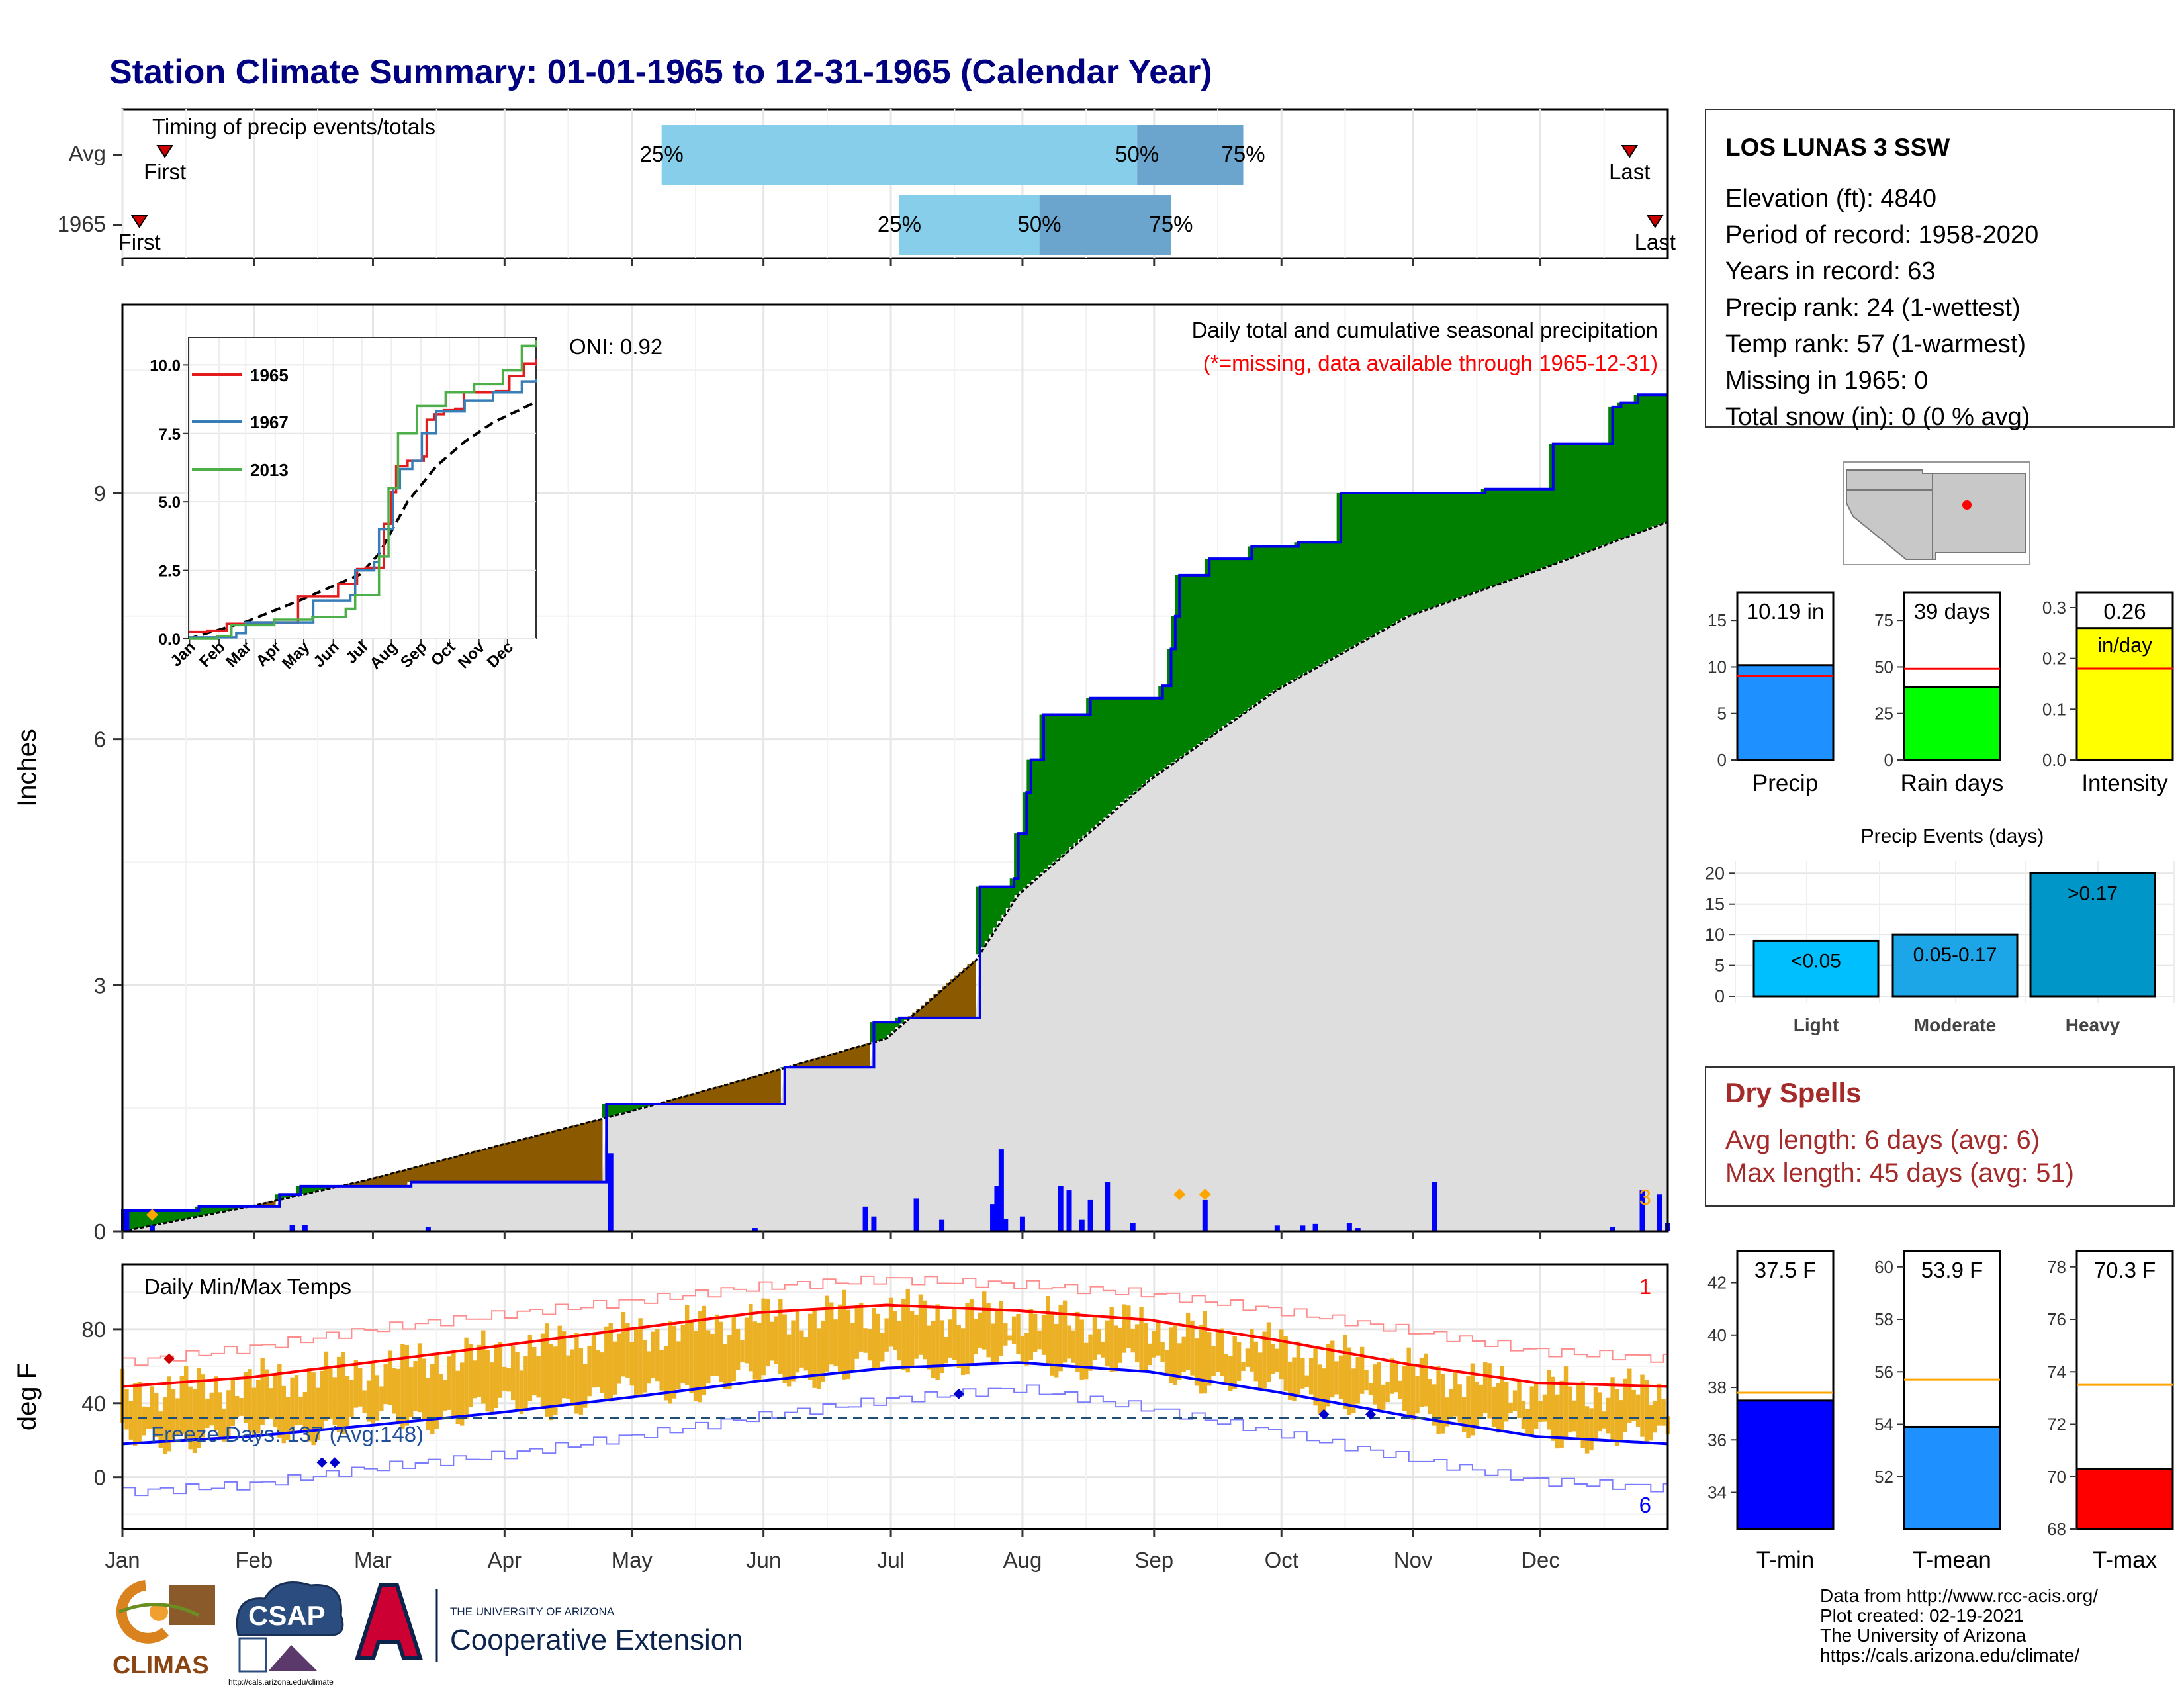  I want to click on timing-q50-q75-bar, so click(1190, 155).